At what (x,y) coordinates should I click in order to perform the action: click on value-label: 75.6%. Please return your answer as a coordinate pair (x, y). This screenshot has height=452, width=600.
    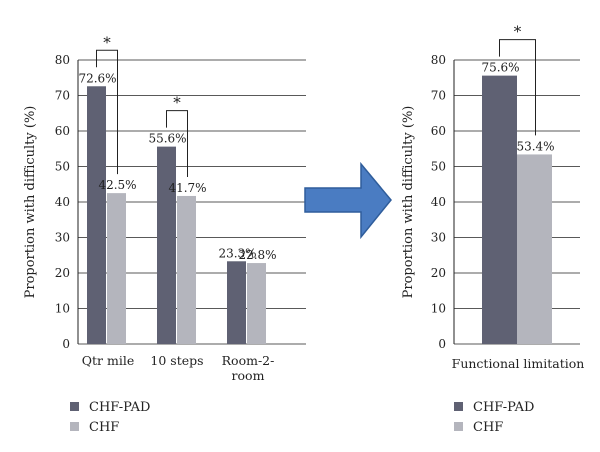
    Looking at the image, I should click on (500, 68).